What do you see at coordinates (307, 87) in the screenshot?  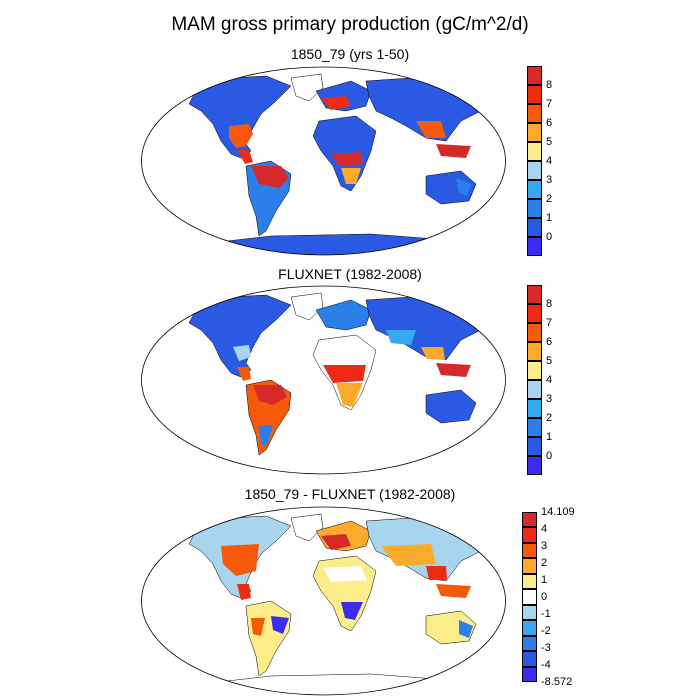 I see `continent-greenland` at bounding box center [307, 87].